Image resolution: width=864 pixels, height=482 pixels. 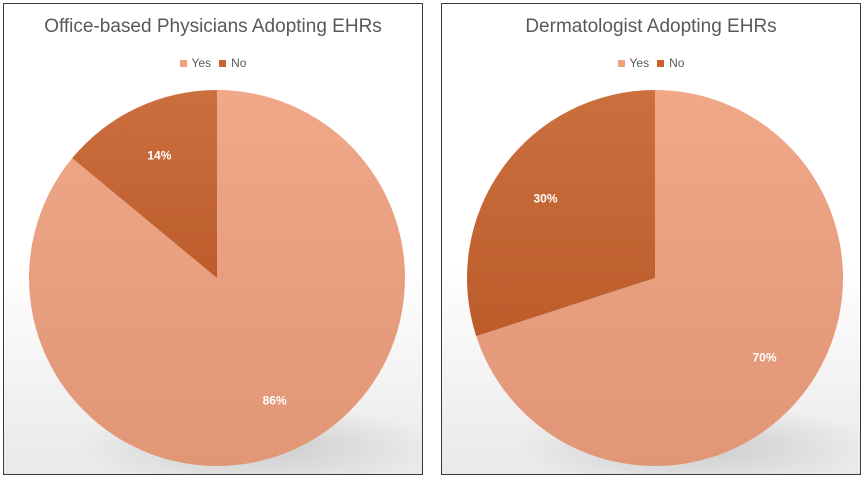 What do you see at coordinates (159, 156) in the screenshot?
I see `slice-label-no: 14%` at bounding box center [159, 156].